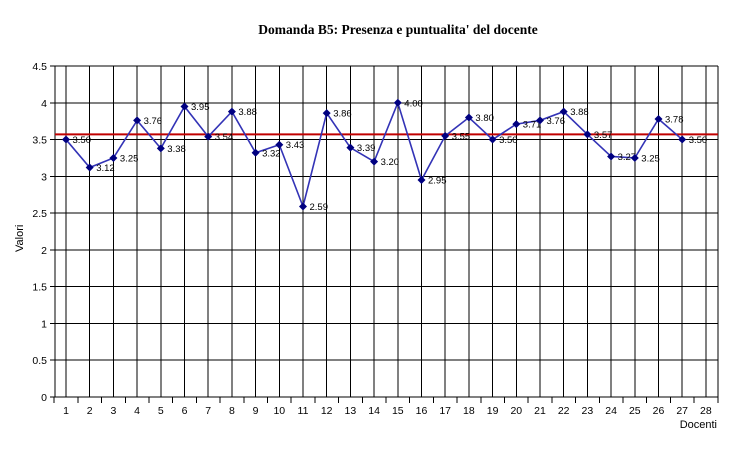 This screenshot has width=733, height=450. What do you see at coordinates (611, 411) in the screenshot?
I see `x-tick-label: 24` at bounding box center [611, 411].